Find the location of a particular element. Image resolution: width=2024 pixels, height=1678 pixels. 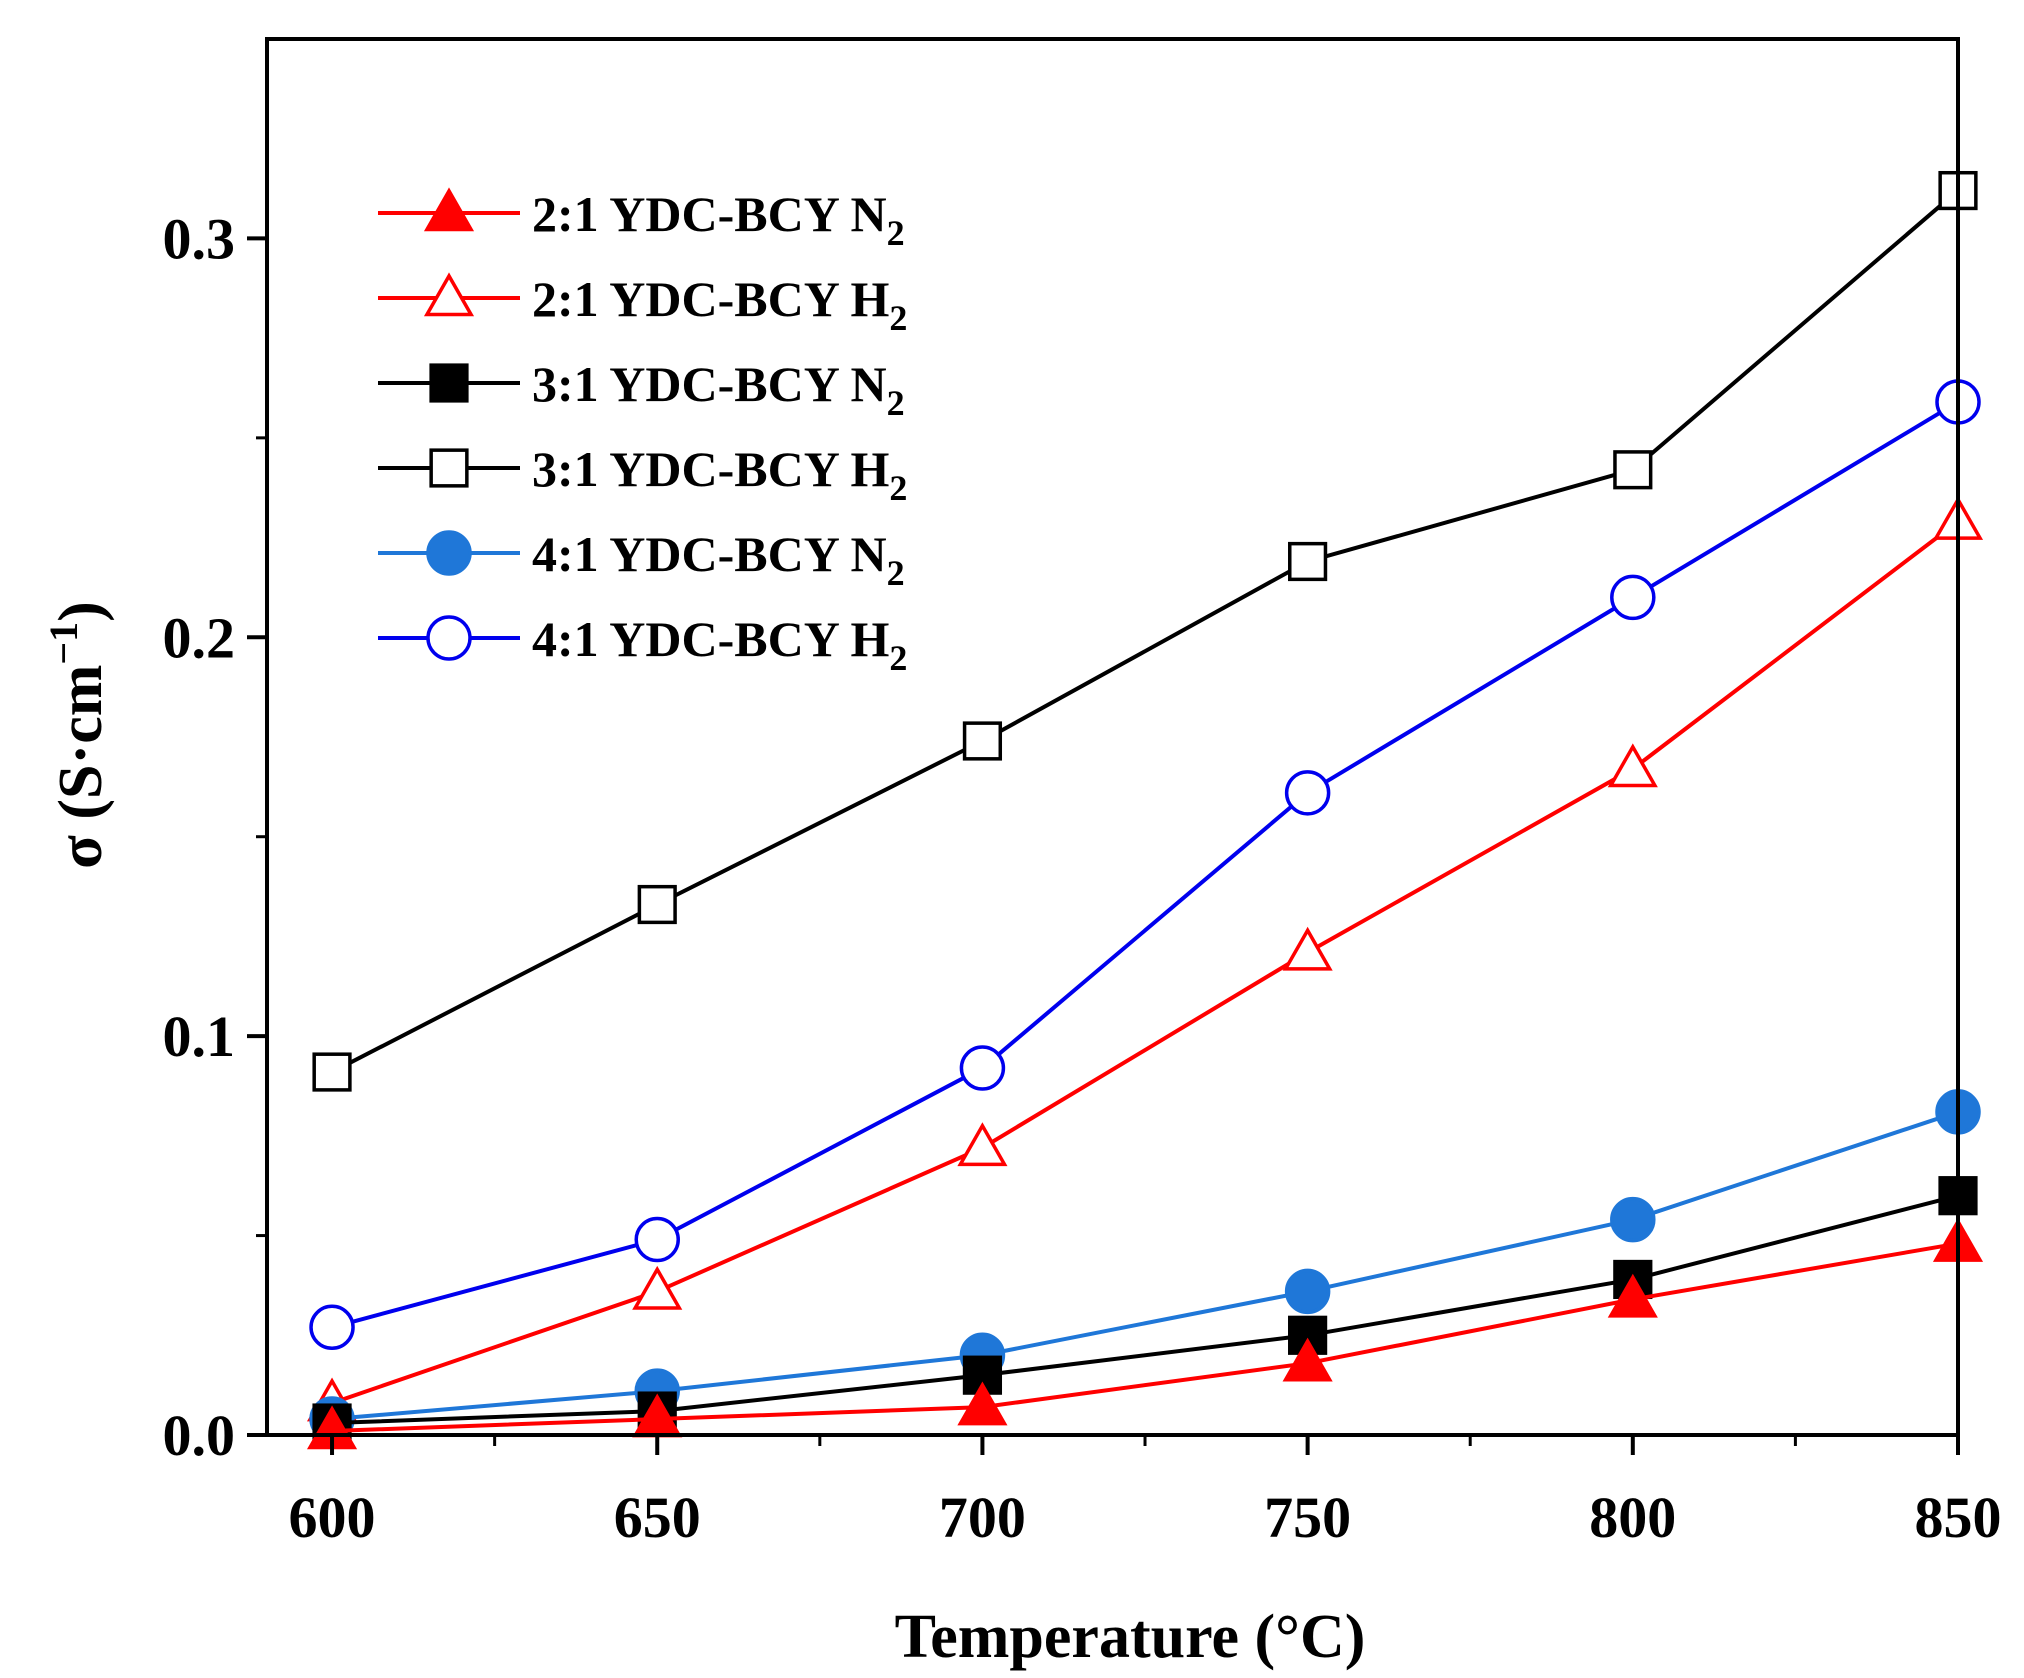

x-tick-label: 850 is located at coordinates (1958, 1517).